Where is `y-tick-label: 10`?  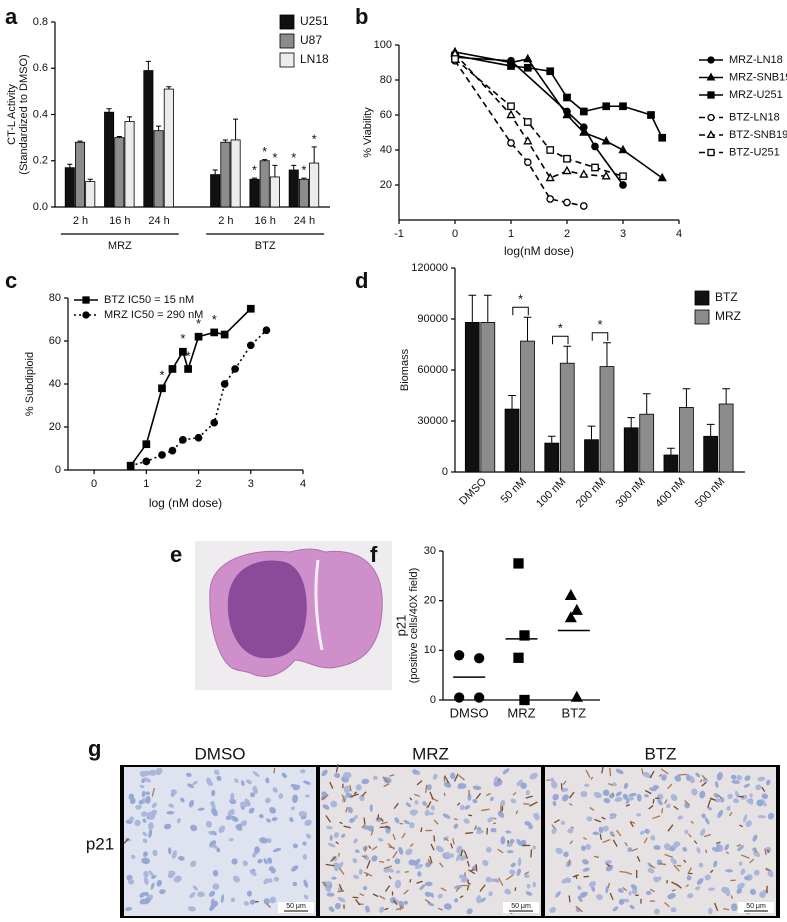 y-tick-label: 10 is located at coordinates (430, 650).